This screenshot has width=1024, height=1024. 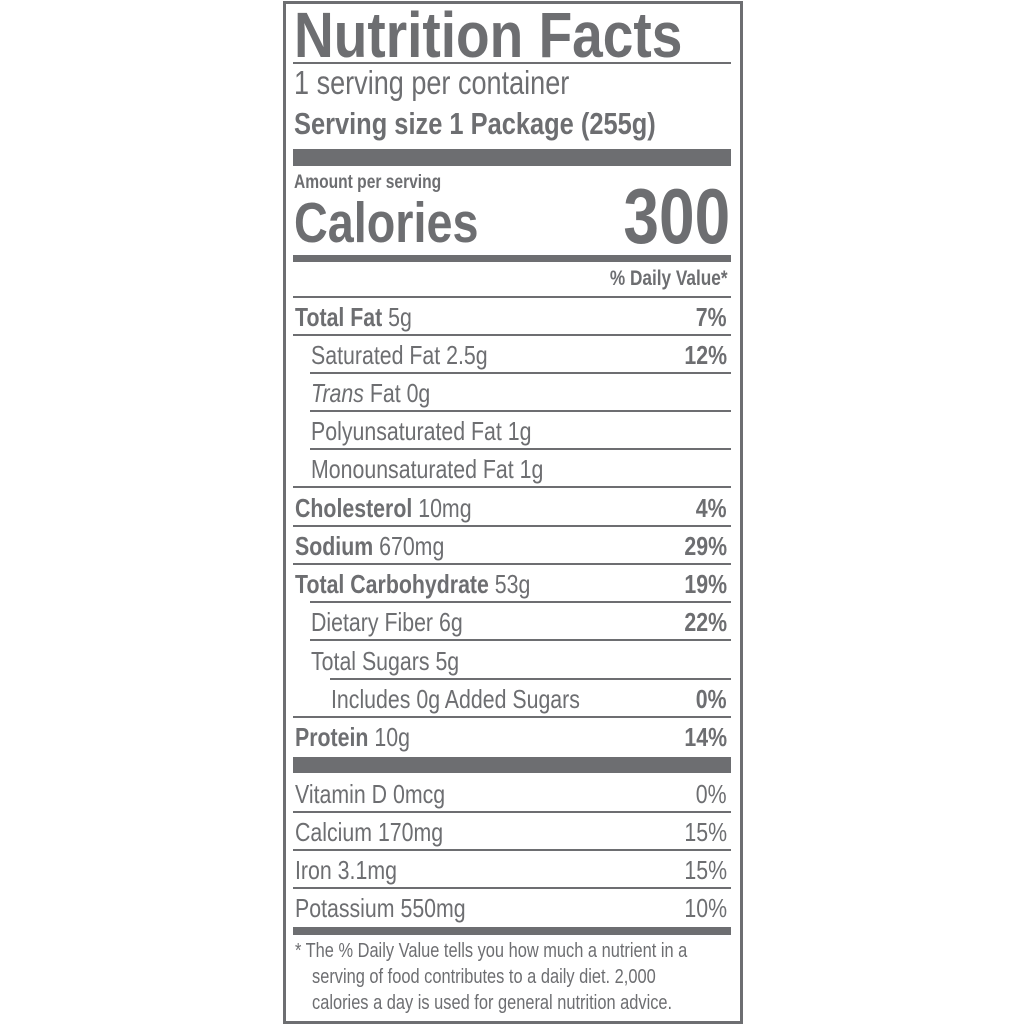 What do you see at coordinates (512, 832) in the screenshot?
I see `vitamin-row-calcium: Calcium 170mg 15%` at bounding box center [512, 832].